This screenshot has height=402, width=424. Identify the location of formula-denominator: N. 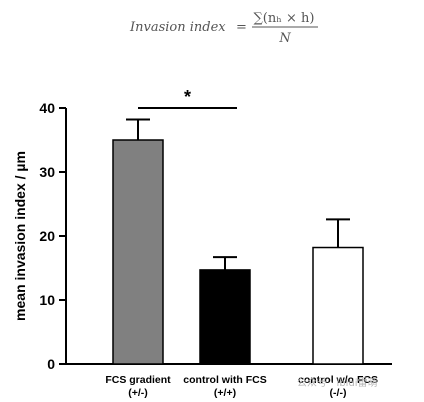
(284, 38).